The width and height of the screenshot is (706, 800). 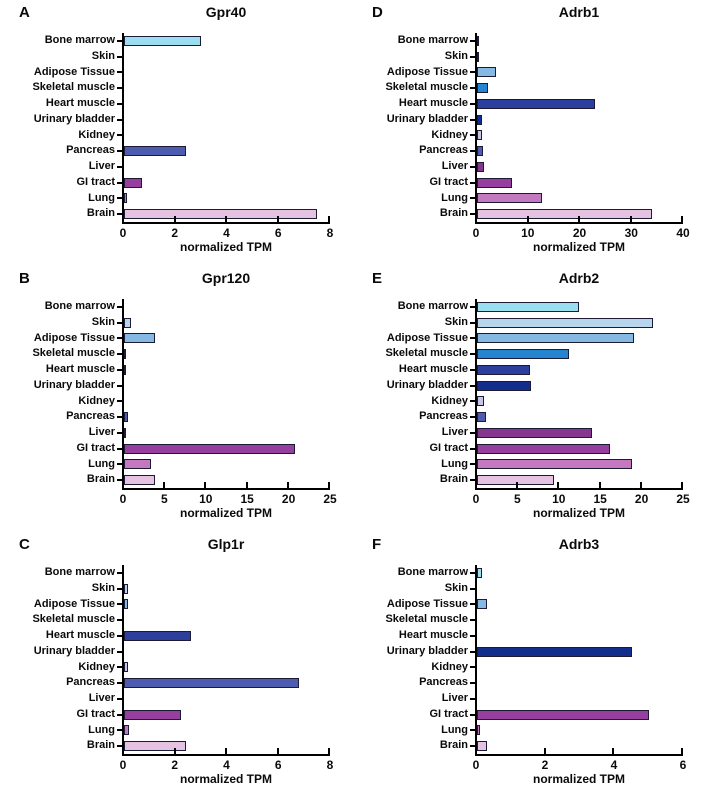 I want to click on category-label: Urinary bladder, so click(x=427, y=384).